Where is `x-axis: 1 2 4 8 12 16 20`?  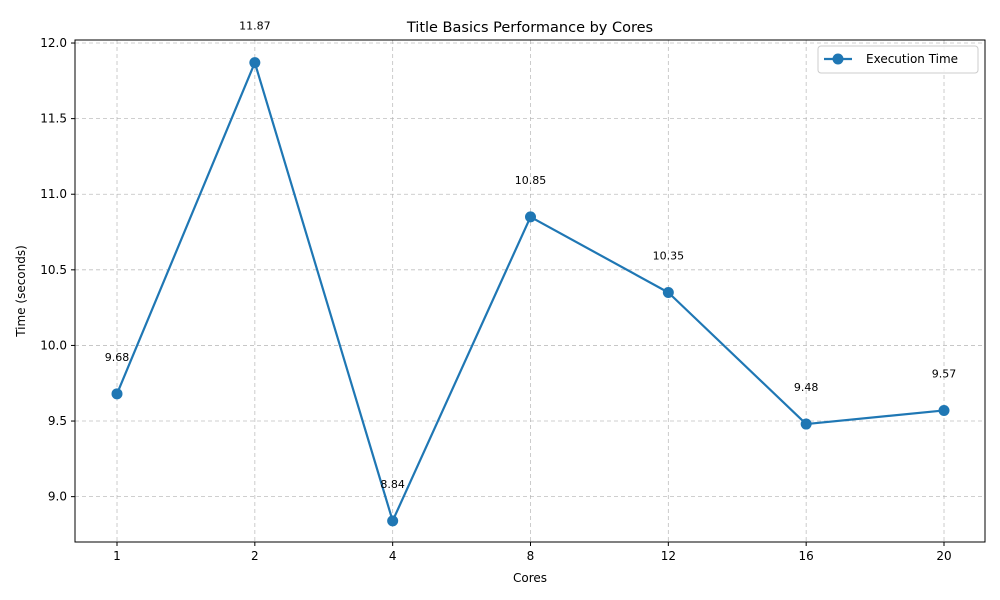 x-axis: 1 2 4 8 12 16 20 is located at coordinates (532, 552).